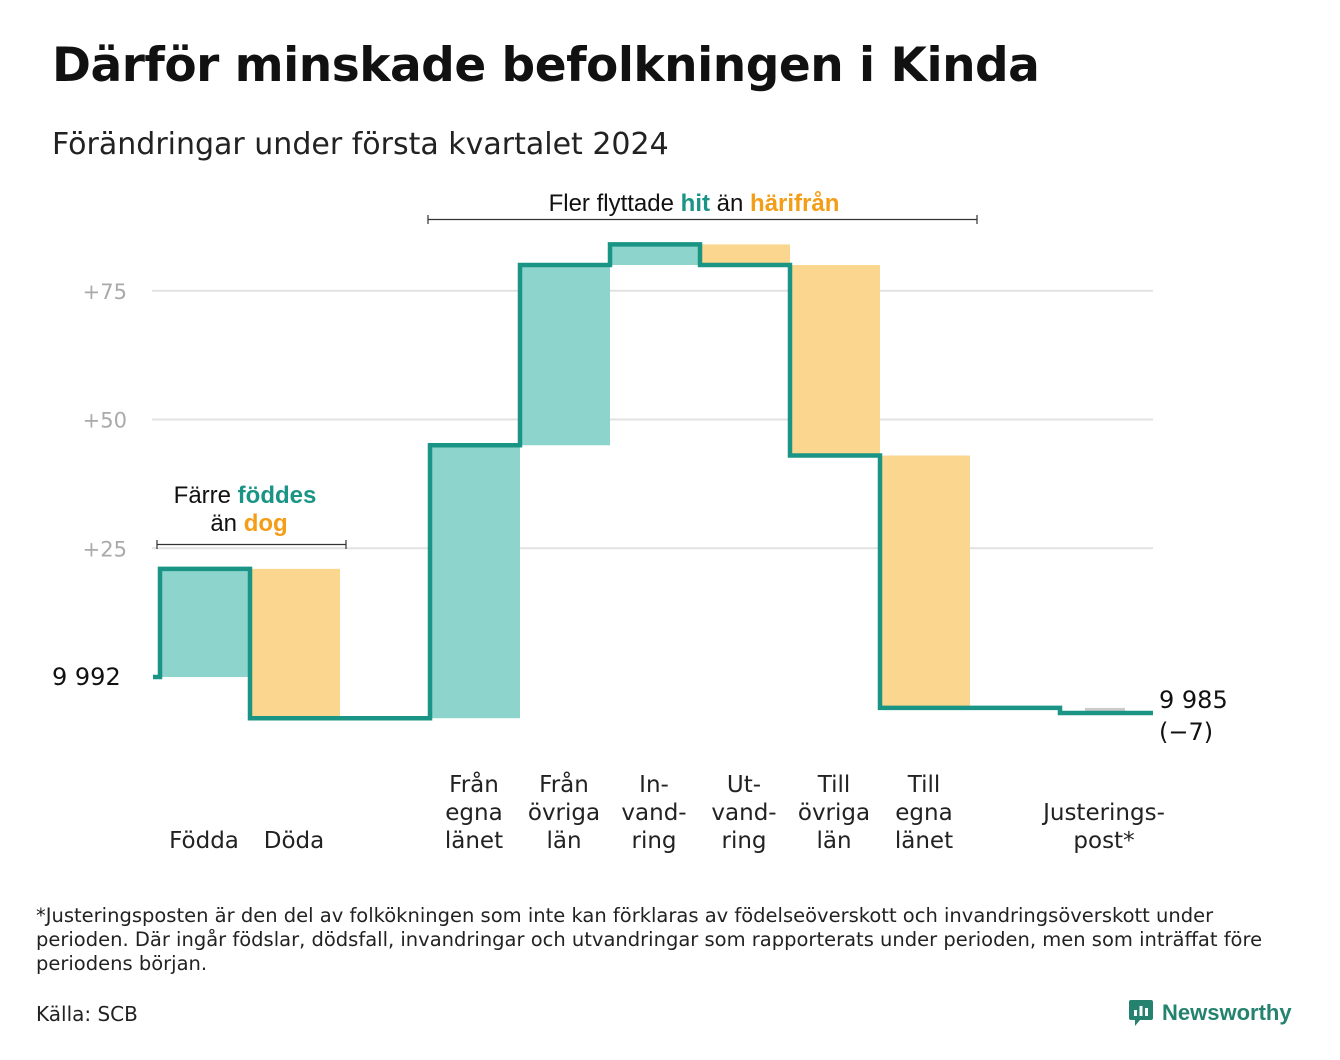 Image resolution: width=1340 pixels, height=1060 pixels. Describe the element at coordinates (924, 813) in the screenshot. I see `category-label: Till egna länet` at that location.